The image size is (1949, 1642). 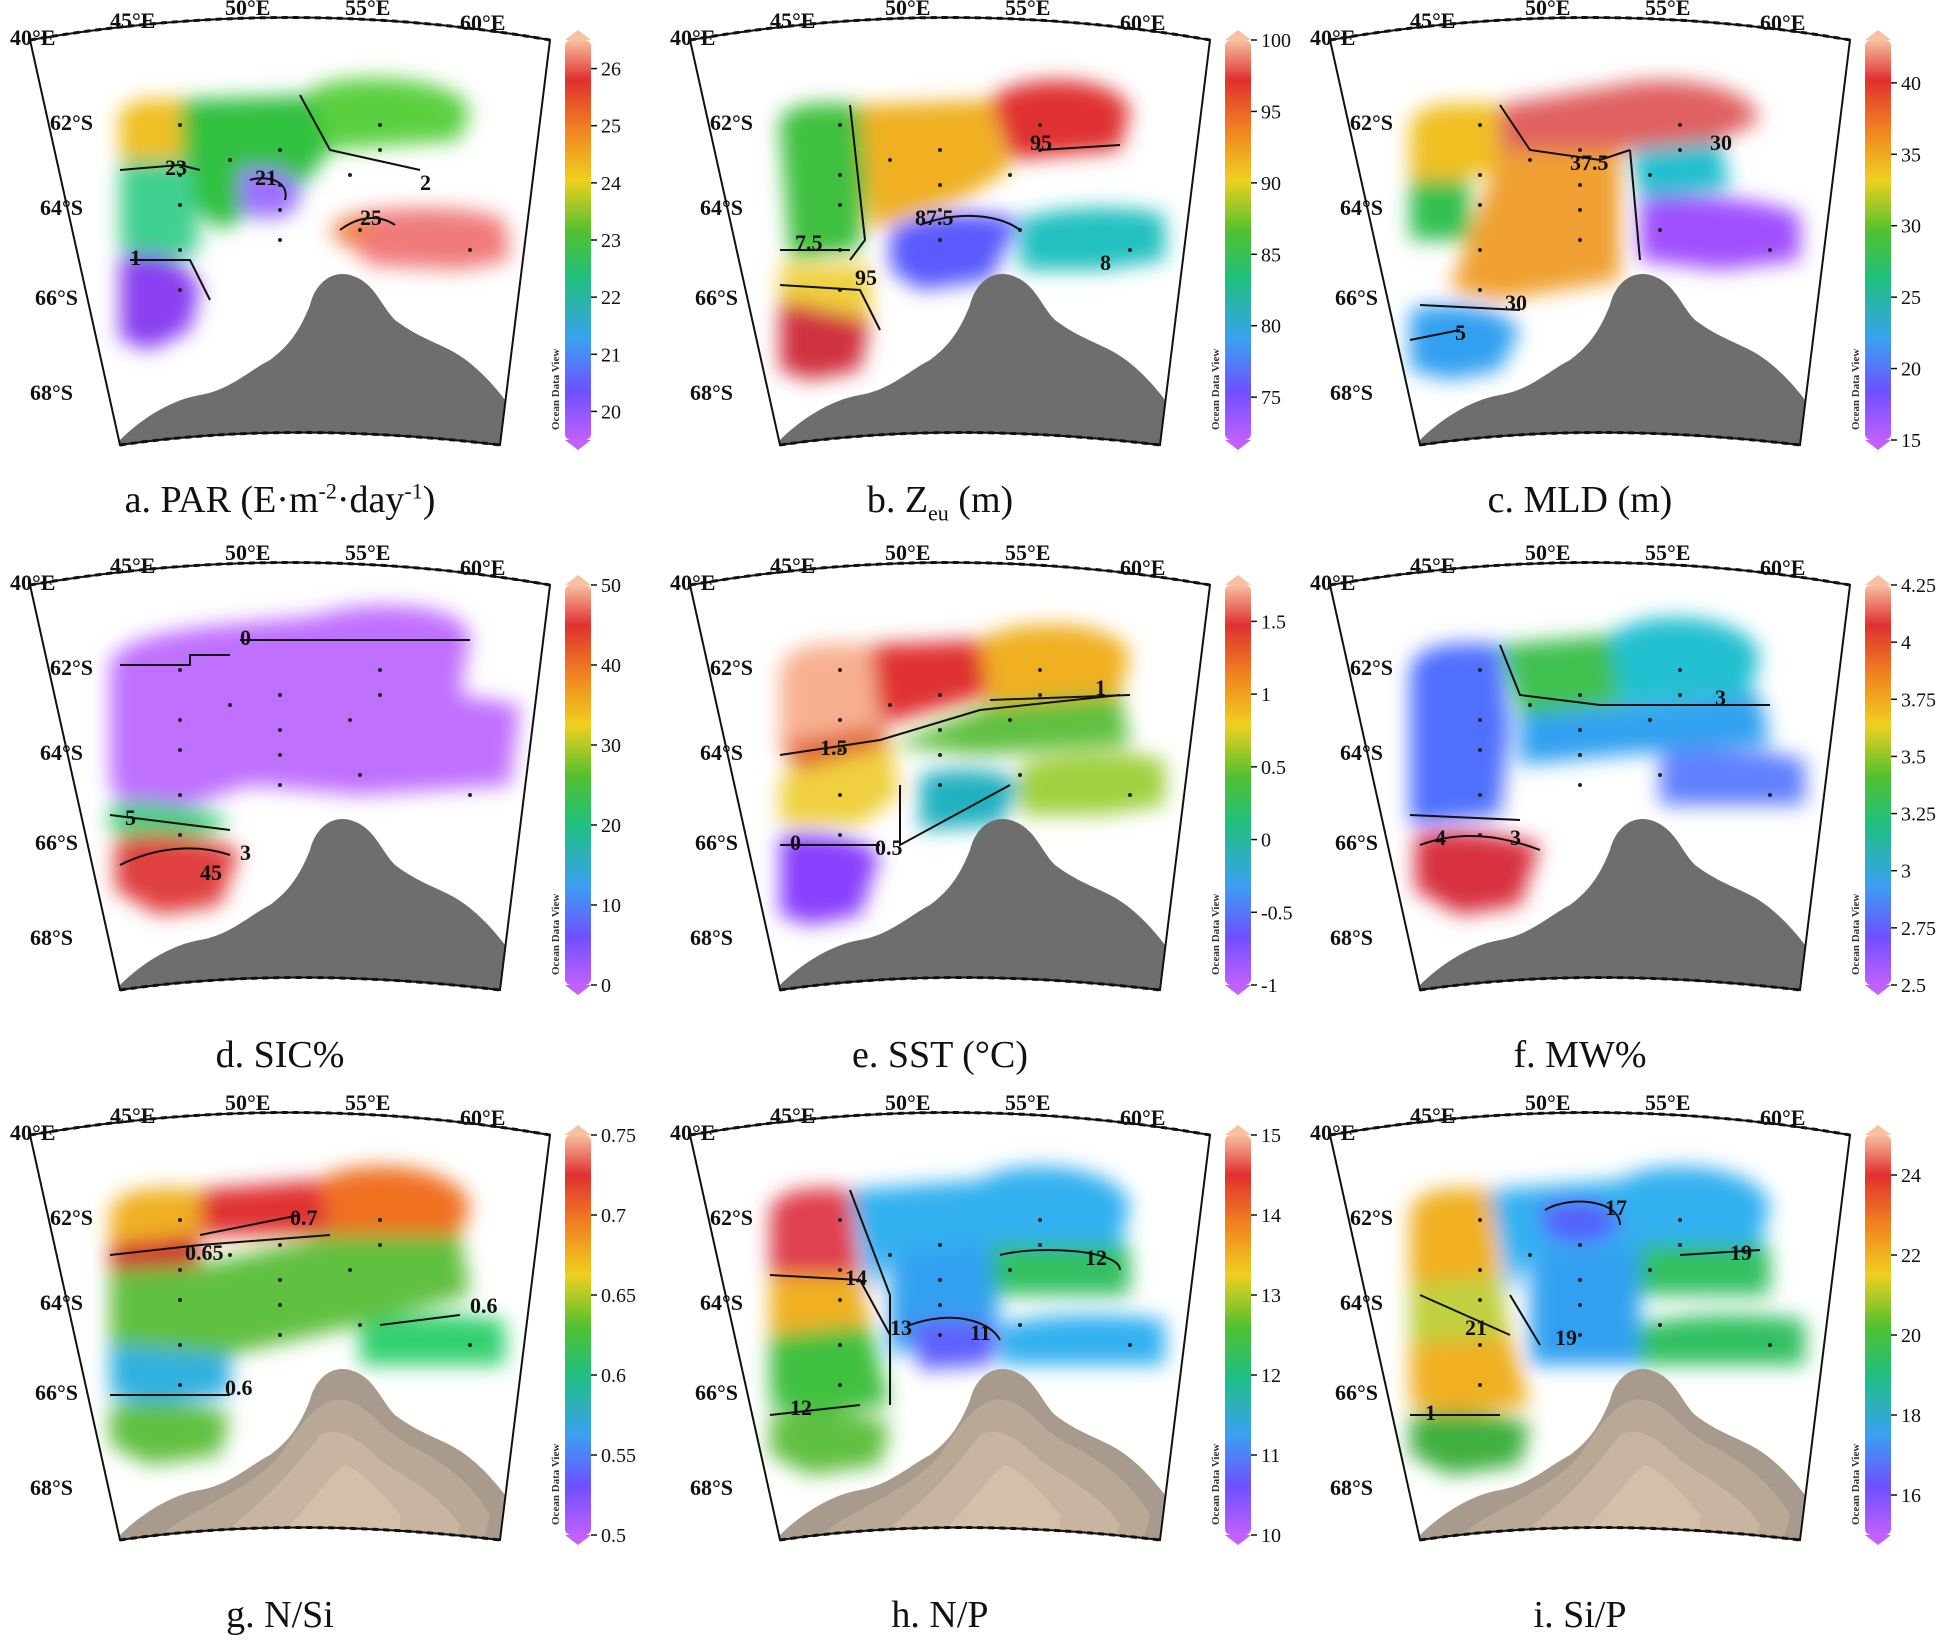 I want to click on colorbar-tick-label: 22, so click(x=611, y=298).